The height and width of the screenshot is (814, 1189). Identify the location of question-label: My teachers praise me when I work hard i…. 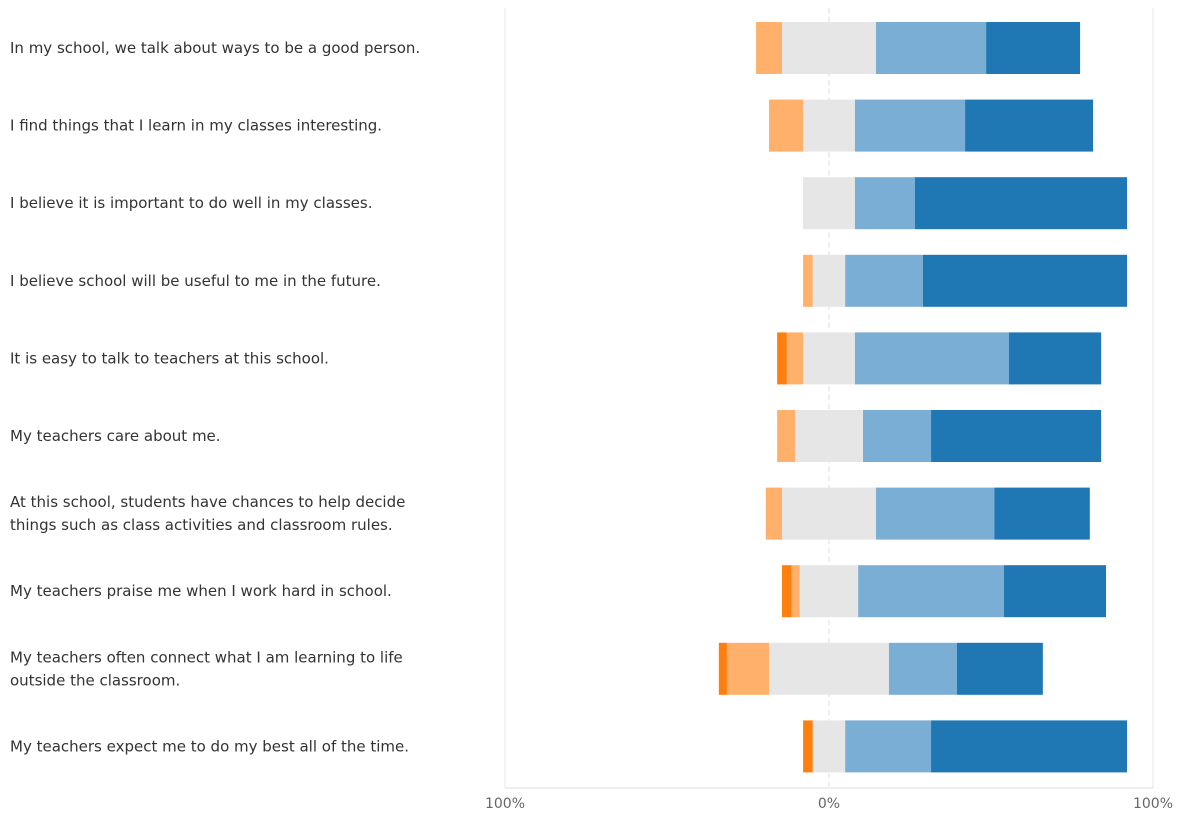
(201, 591).